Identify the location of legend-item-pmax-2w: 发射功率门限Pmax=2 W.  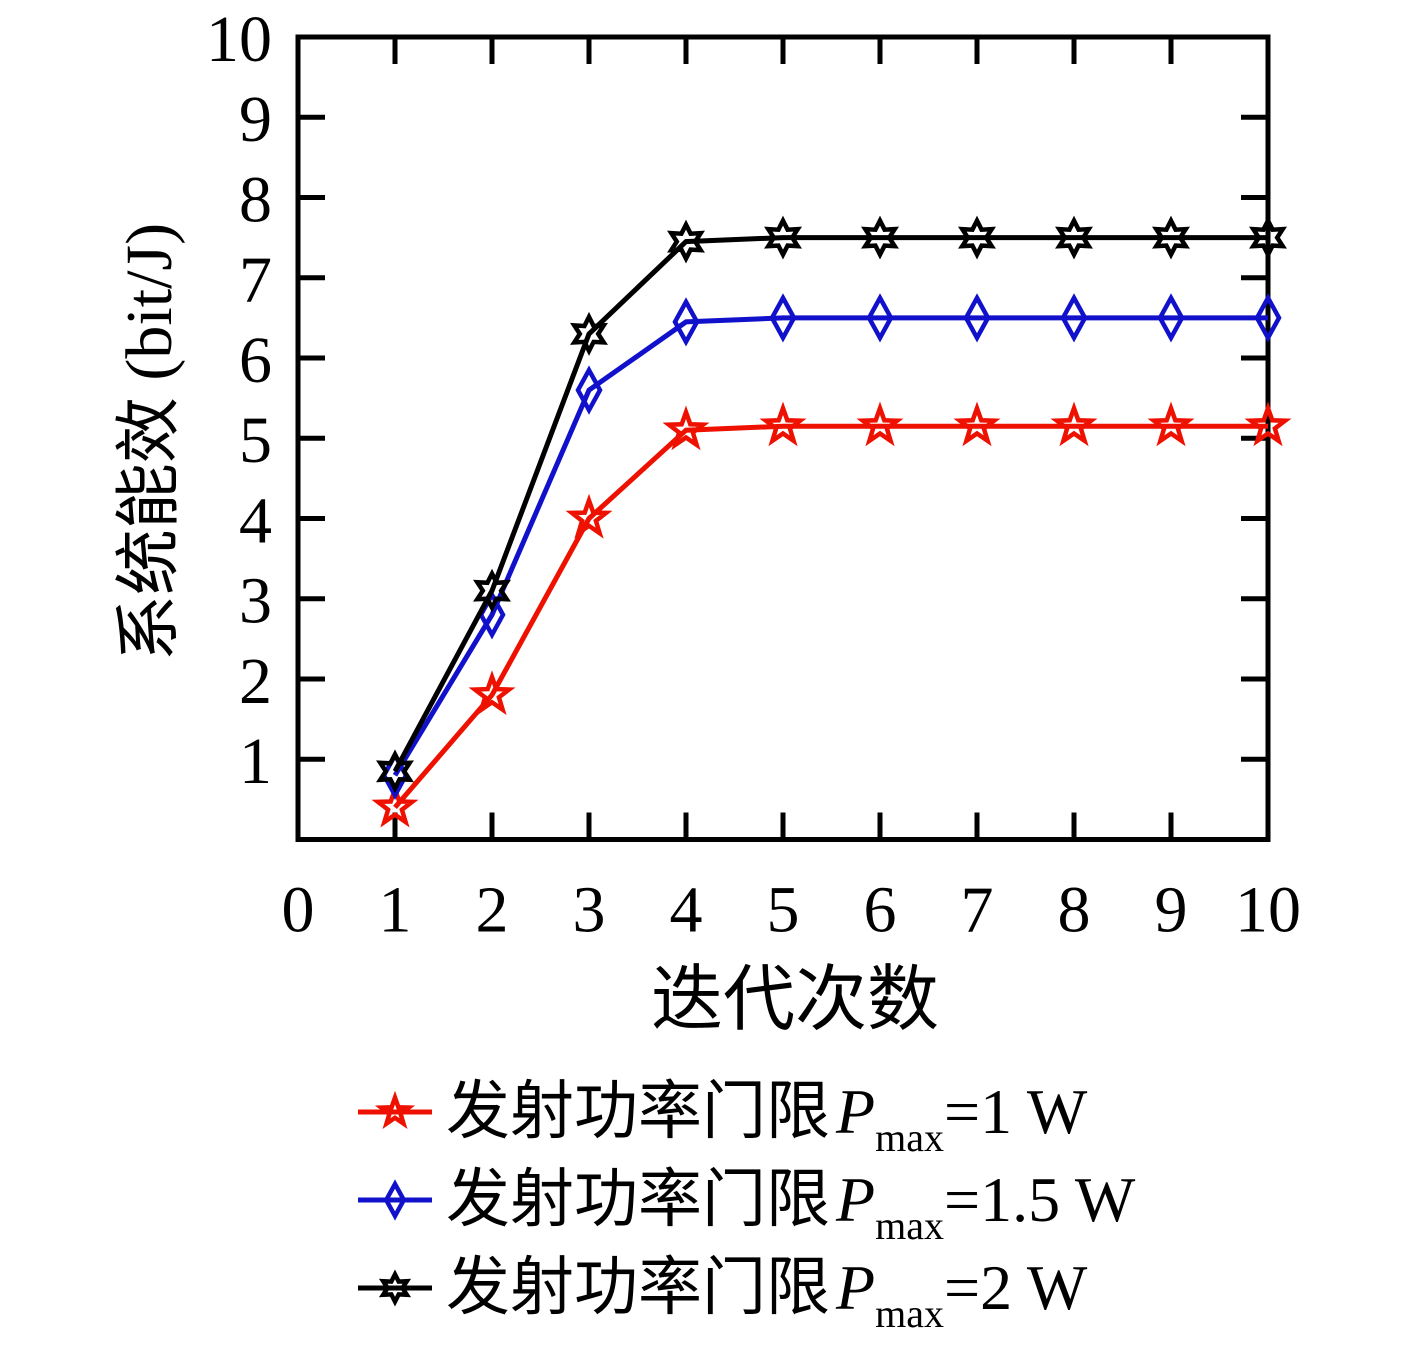
(745, 1290).